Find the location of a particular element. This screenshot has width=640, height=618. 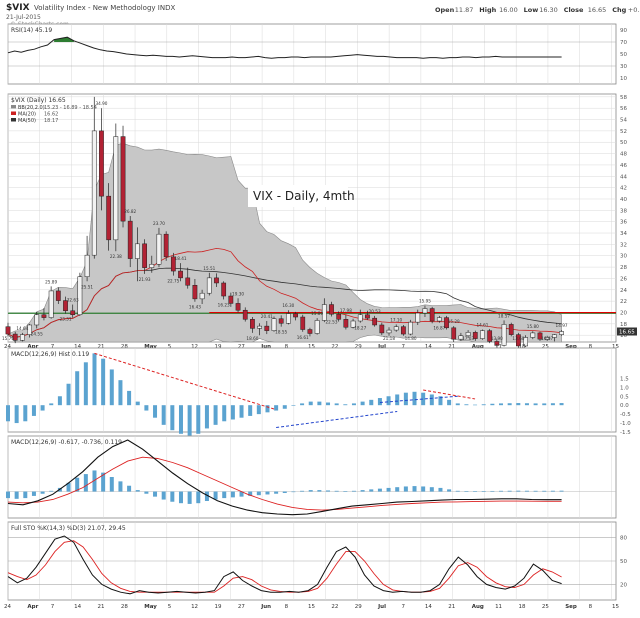

price-label: 22.53 is located at coordinates (332, 321).